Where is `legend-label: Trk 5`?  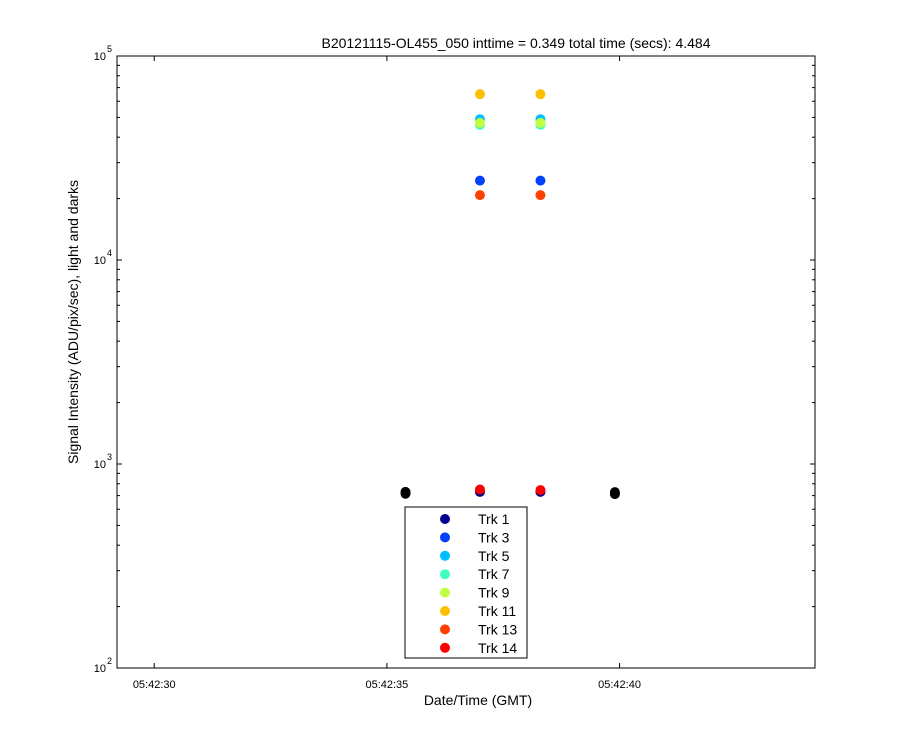 legend-label: Trk 5 is located at coordinates (494, 556).